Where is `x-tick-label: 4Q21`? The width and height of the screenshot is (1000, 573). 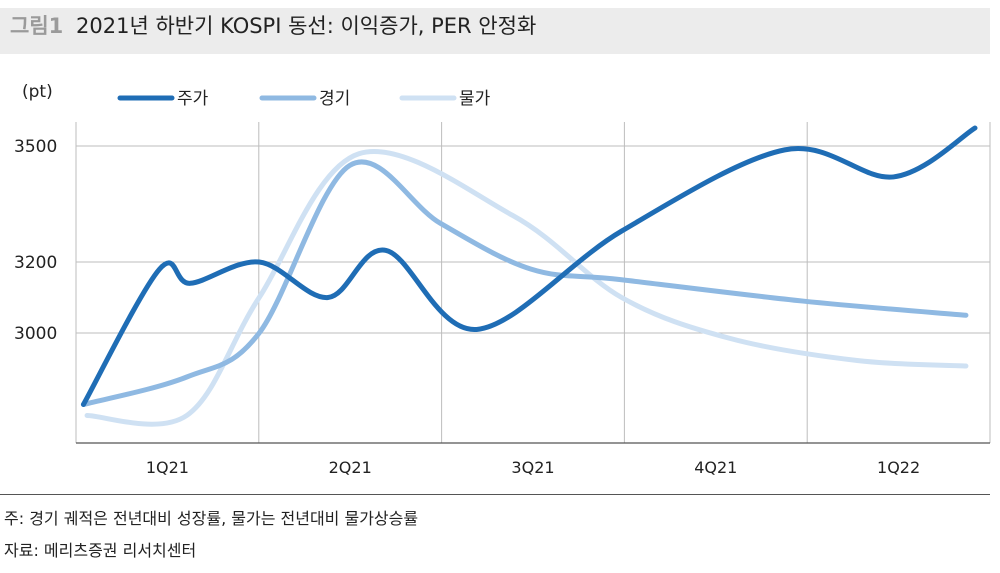
x-tick-label: 4Q21 is located at coordinates (715, 467).